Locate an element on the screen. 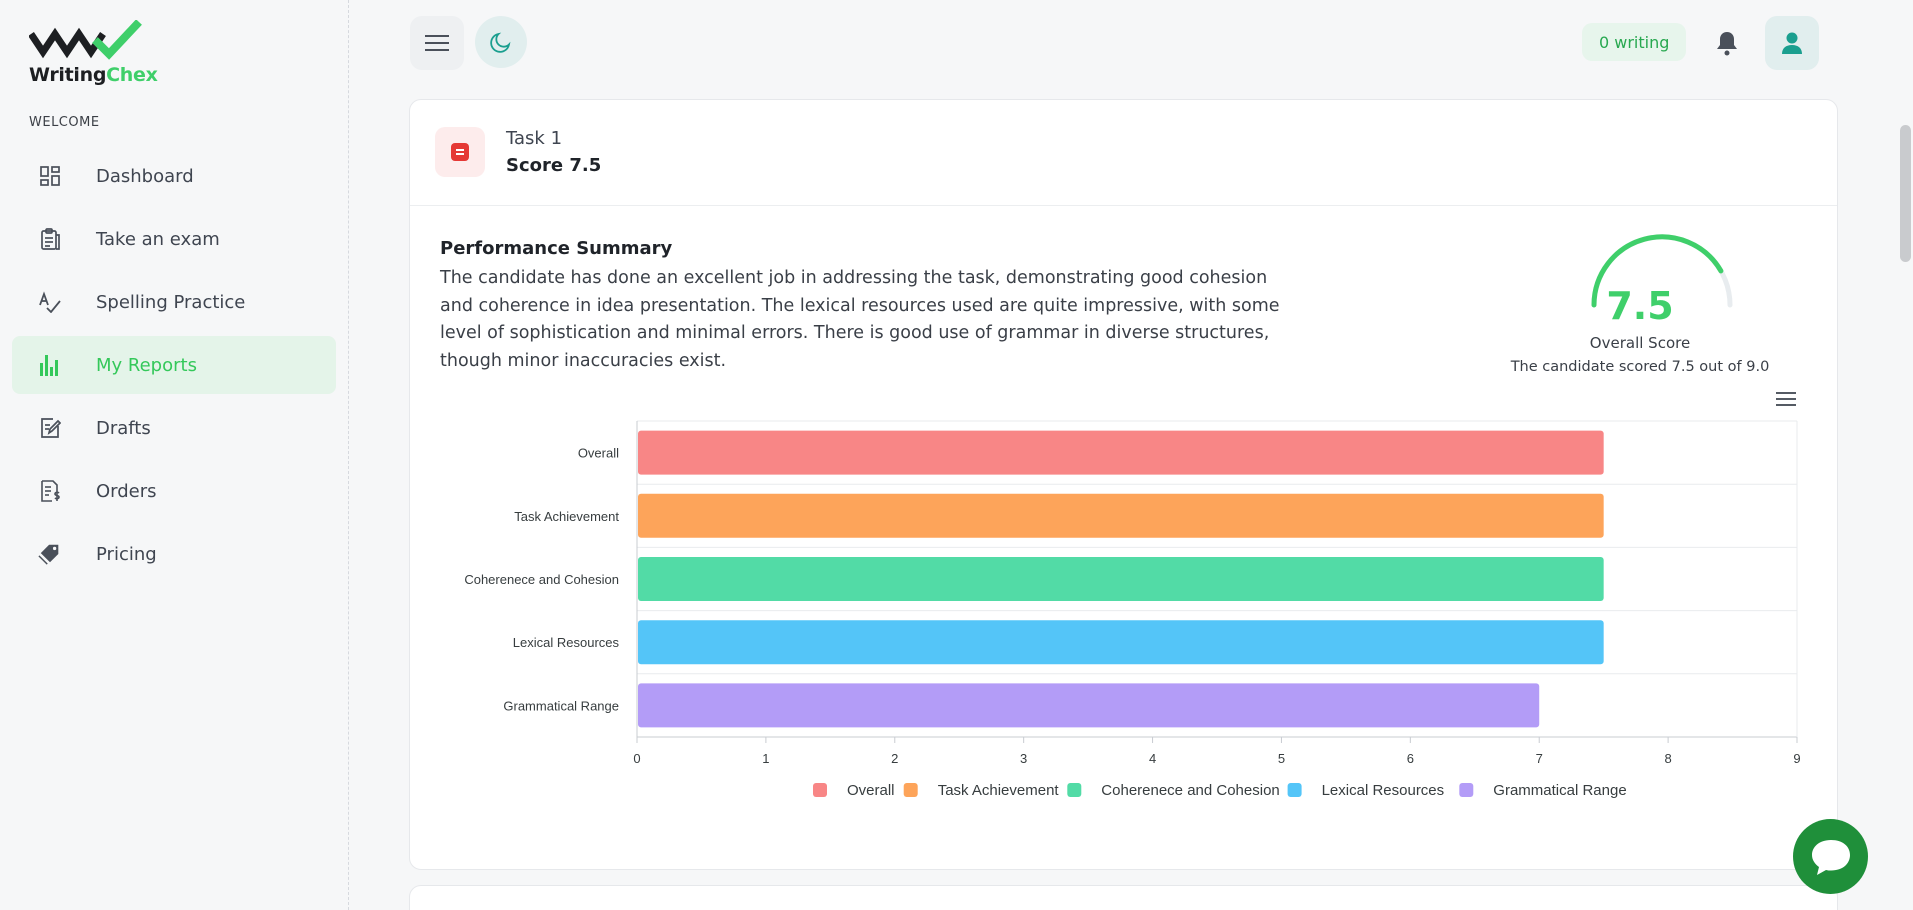  bar-grammatical-range is located at coordinates (1089, 705).